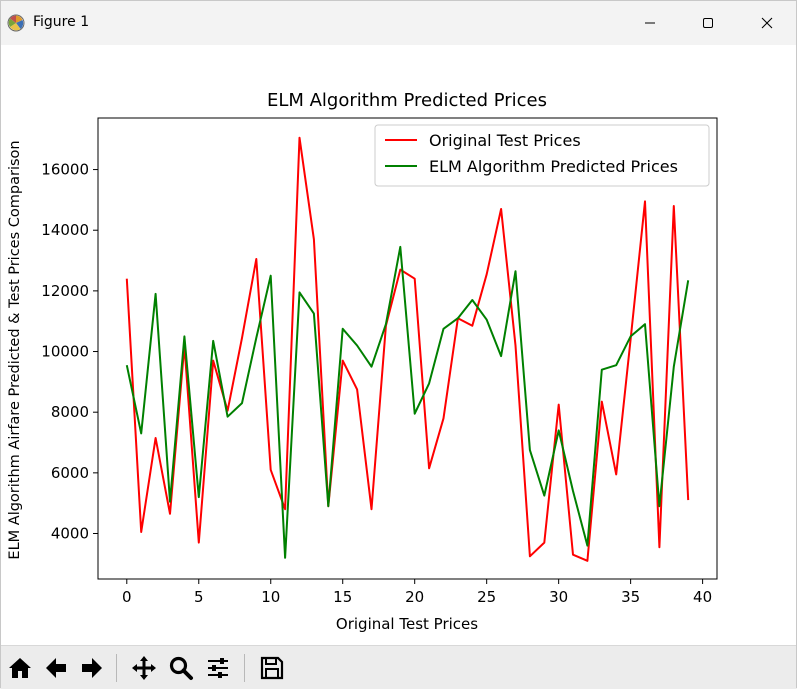 The image size is (797, 689). I want to click on x-tick-label: 20, so click(414, 597).